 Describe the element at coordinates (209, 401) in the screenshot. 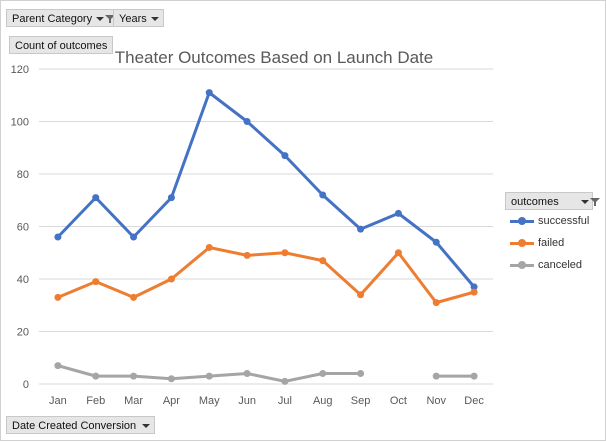

I see `x-tick-label: May` at that location.